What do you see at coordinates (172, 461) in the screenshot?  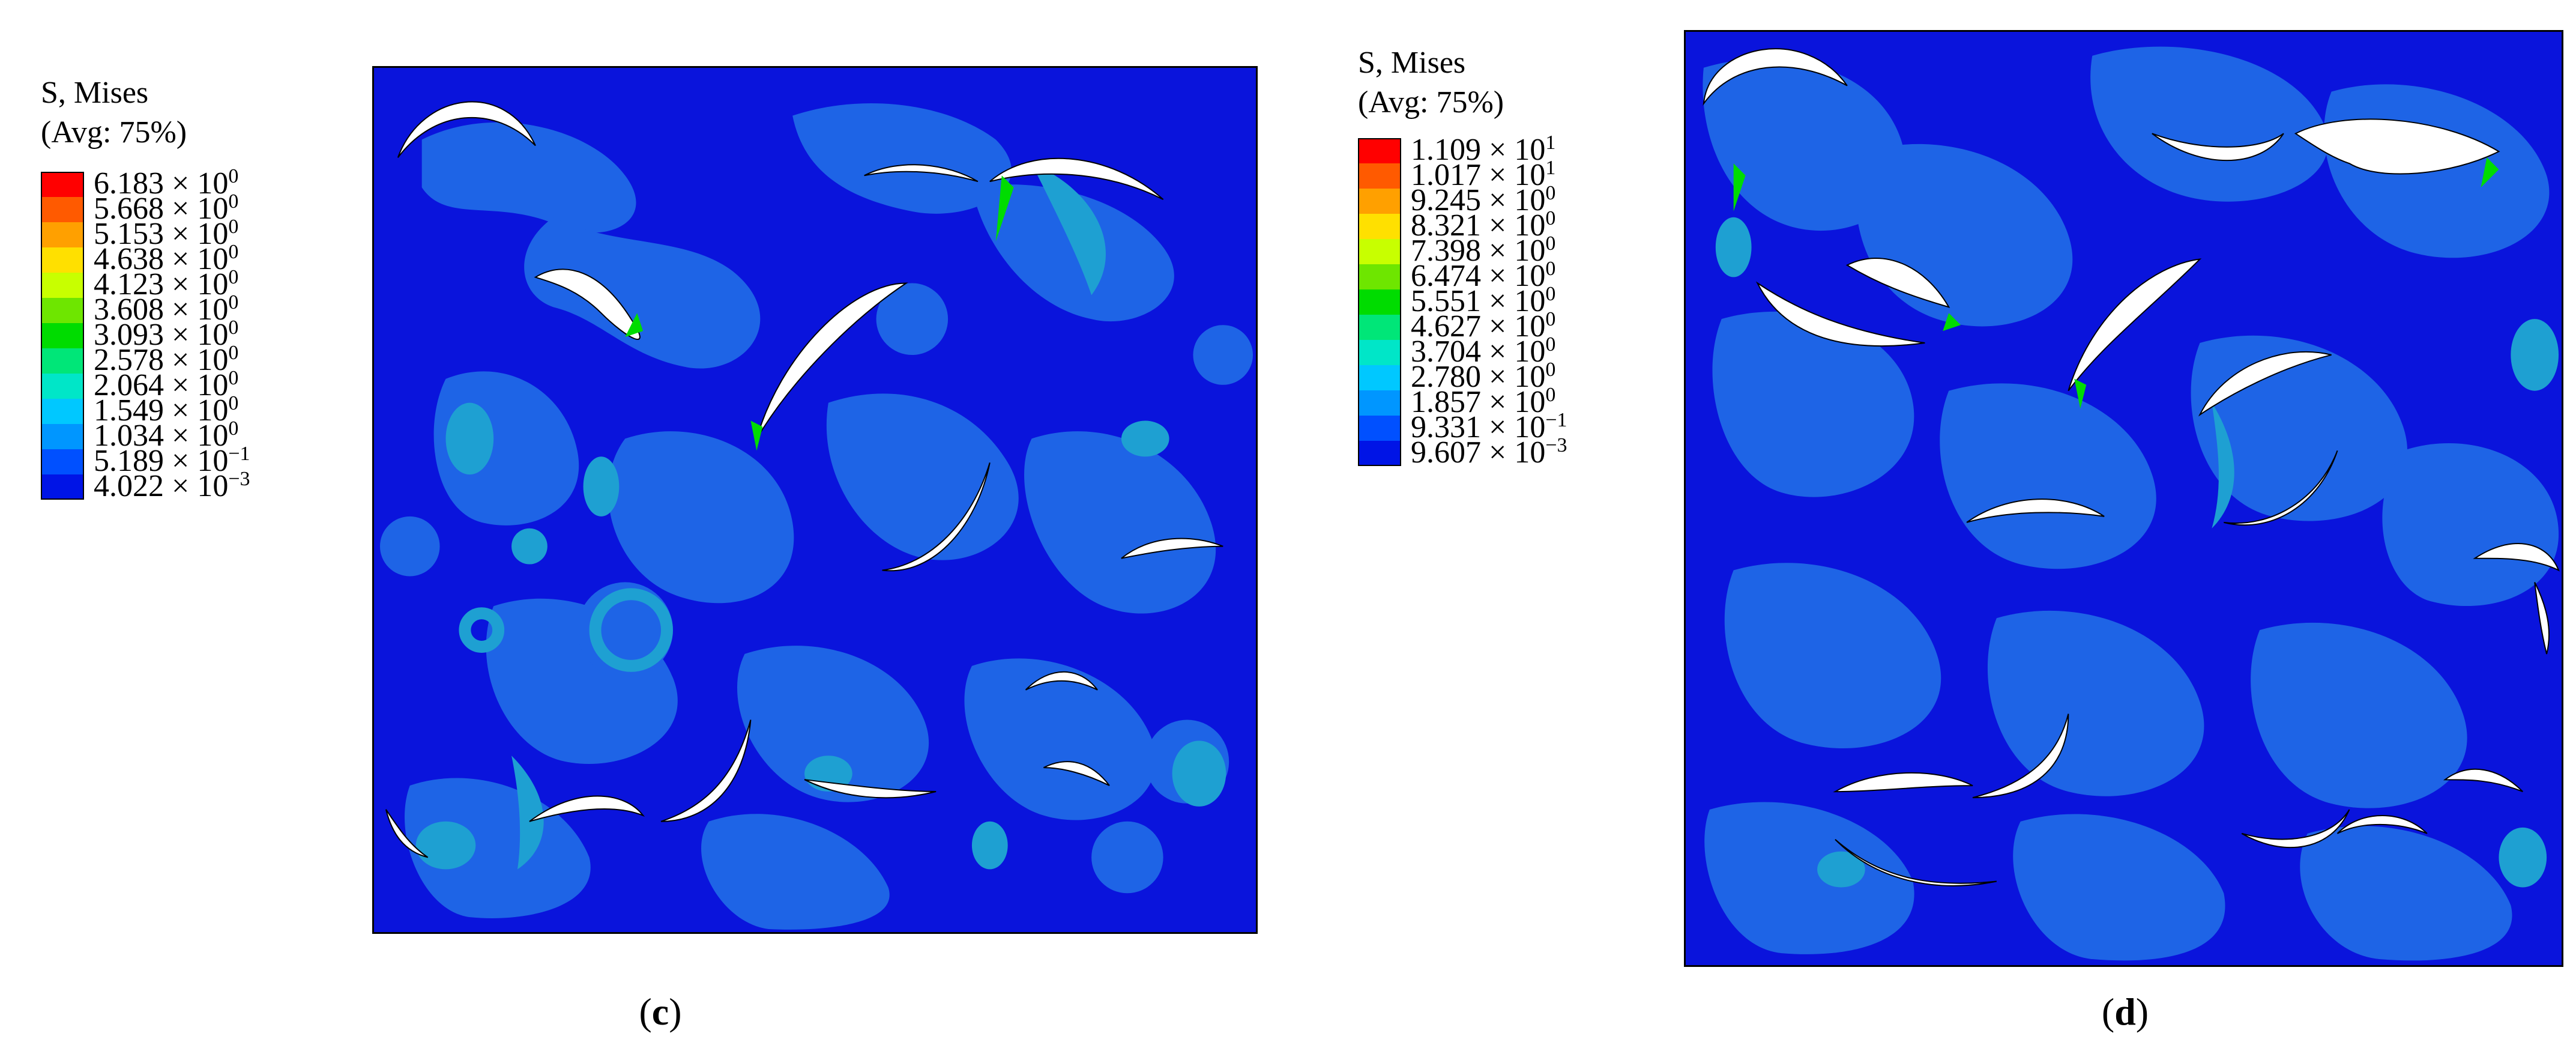 I see `legend-value: 5.189 × 10⁻¹` at bounding box center [172, 461].